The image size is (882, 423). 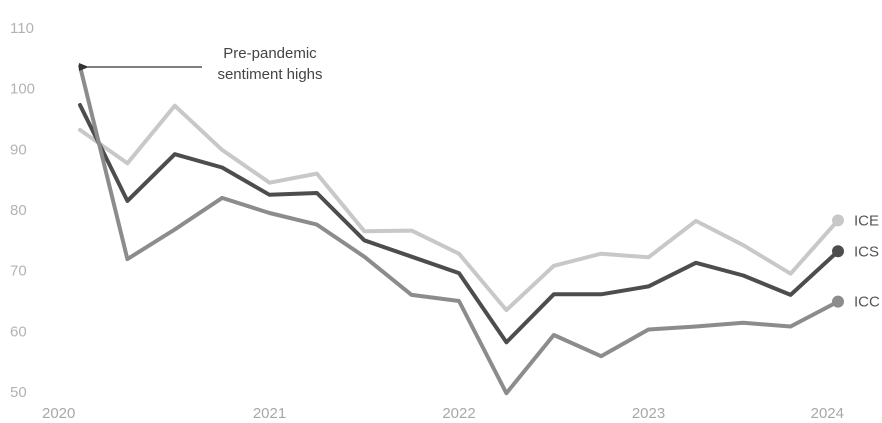 I want to click on x-tick-label: 2020, so click(x=58, y=413).